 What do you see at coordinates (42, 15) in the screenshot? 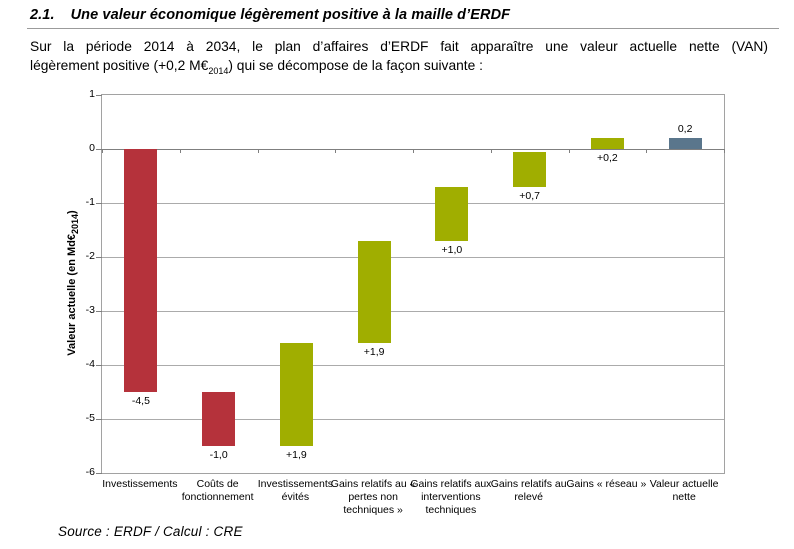
I see `section-number: 2.1.` at bounding box center [42, 15].